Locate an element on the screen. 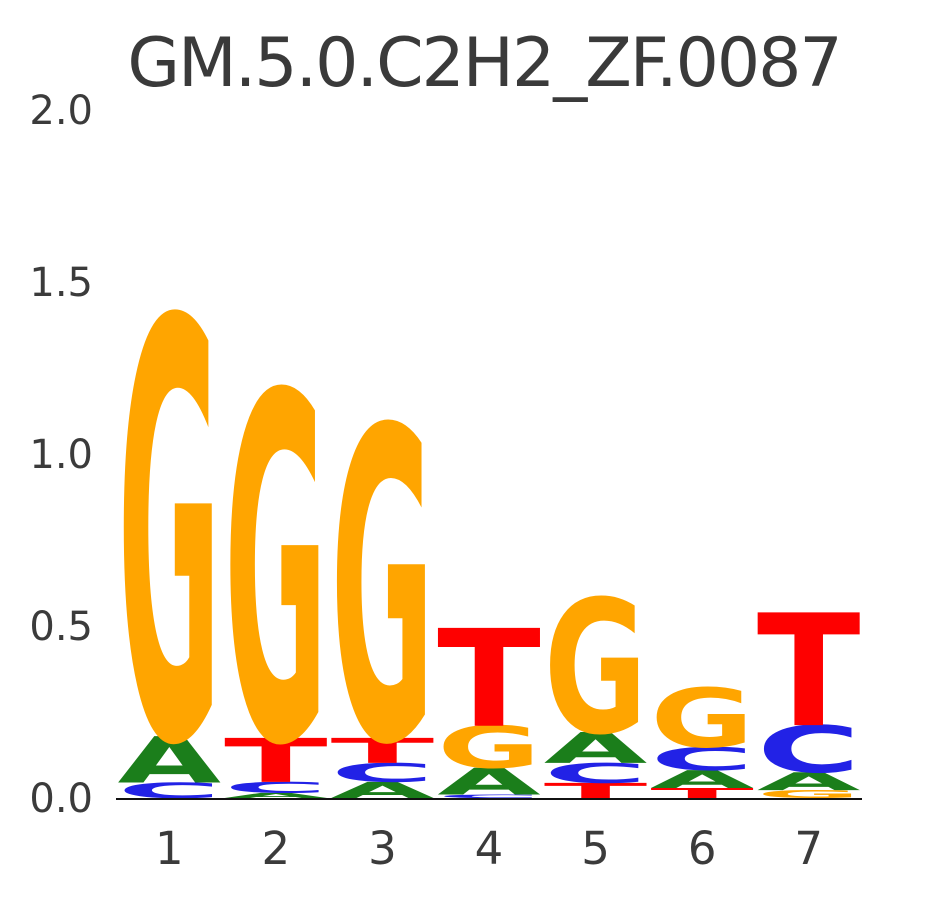  x-tick-label-5: 5 is located at coordinates (595, 848).